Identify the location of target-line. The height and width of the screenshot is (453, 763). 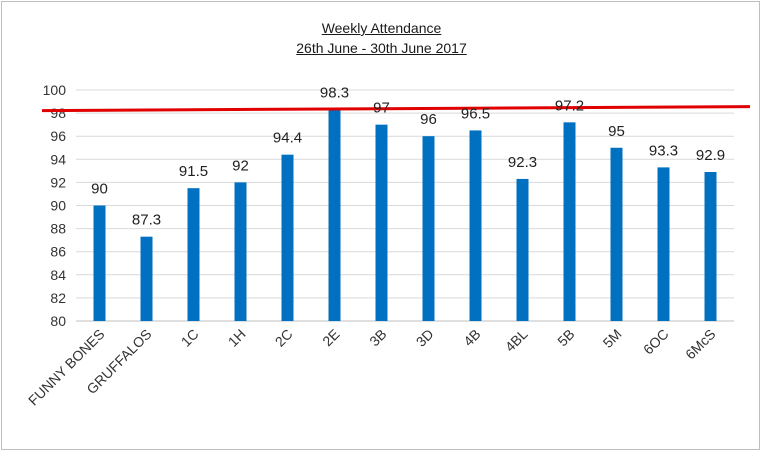
(396, 109).